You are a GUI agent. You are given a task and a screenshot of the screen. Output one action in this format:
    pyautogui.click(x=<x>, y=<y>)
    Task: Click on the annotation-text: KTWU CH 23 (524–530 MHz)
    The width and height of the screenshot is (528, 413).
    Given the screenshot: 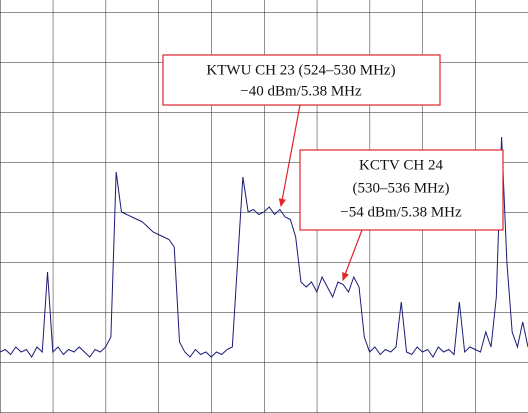 What is the action you would take?
    pyautogui.click(x=300, y=70)
    